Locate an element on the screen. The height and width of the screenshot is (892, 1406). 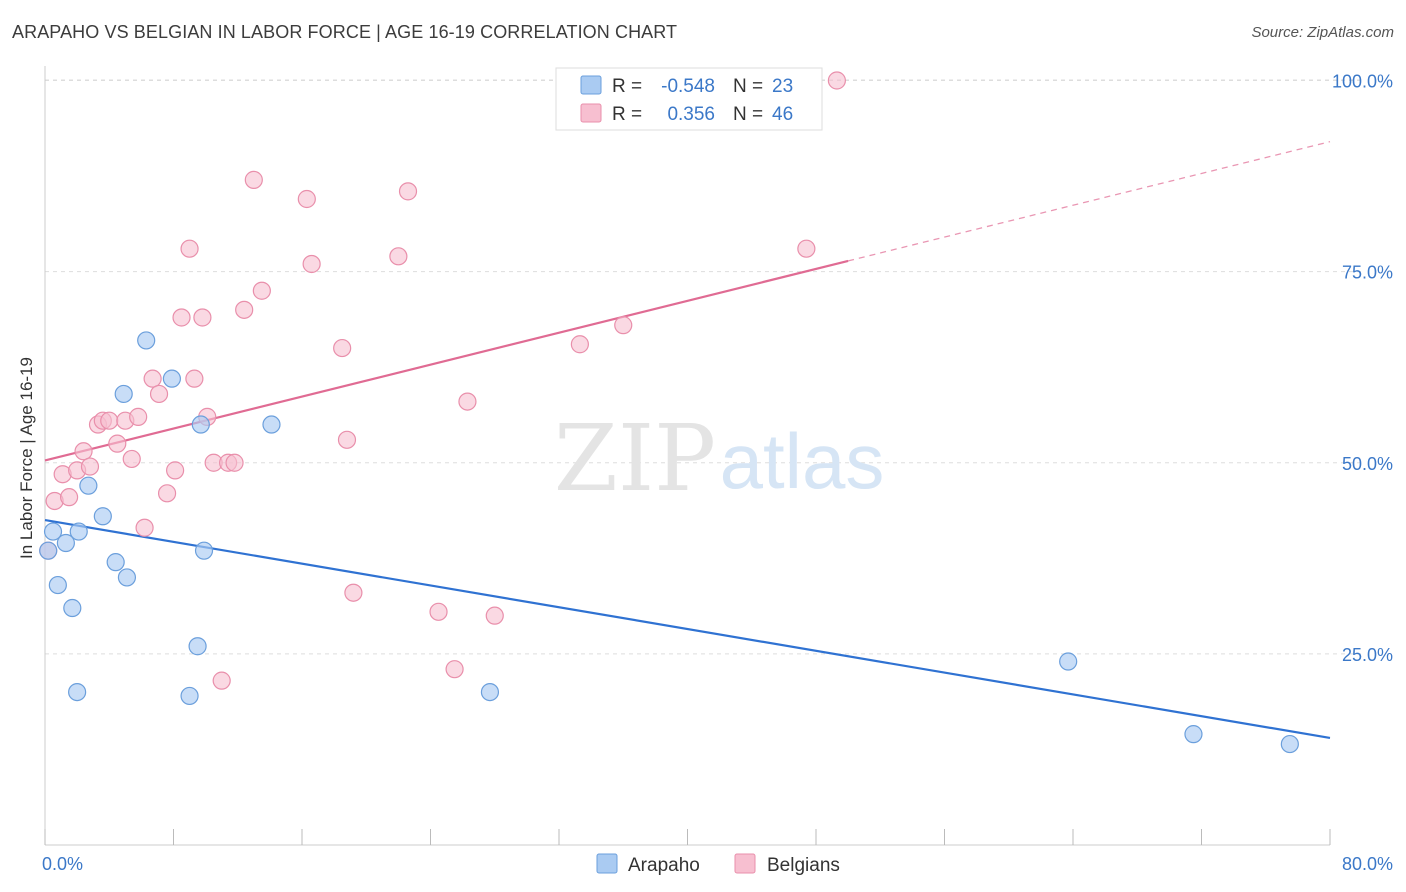
y-axis-title: In Labor Force | Age 16-19 is located at coordinates (26, 458).